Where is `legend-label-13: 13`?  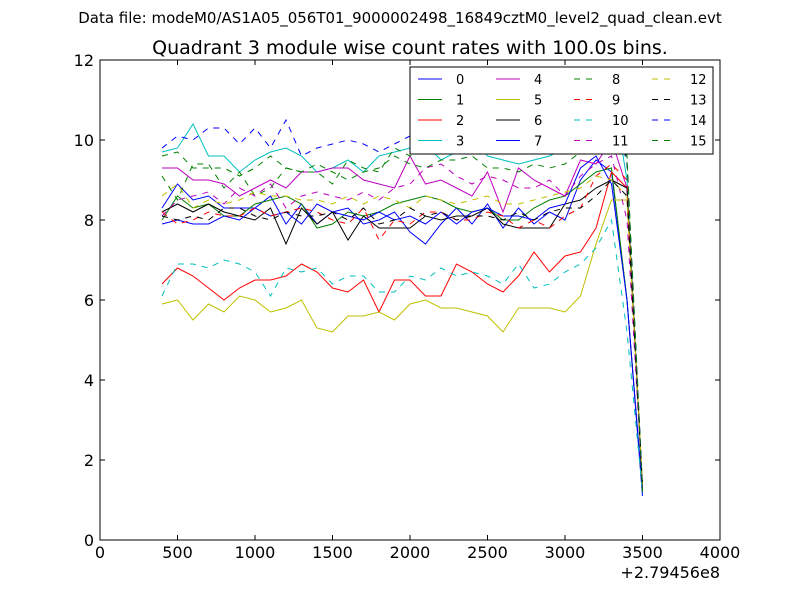
legend-label-13: 13 is located at coordinates (698, 101).